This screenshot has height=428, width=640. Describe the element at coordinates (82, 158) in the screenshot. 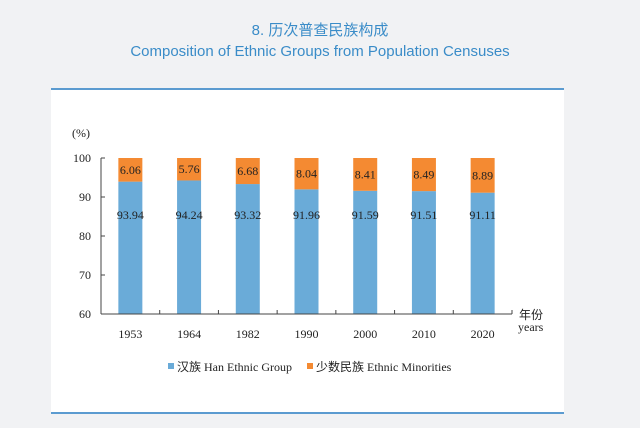

I see `y-tick-label: 100` at that location.